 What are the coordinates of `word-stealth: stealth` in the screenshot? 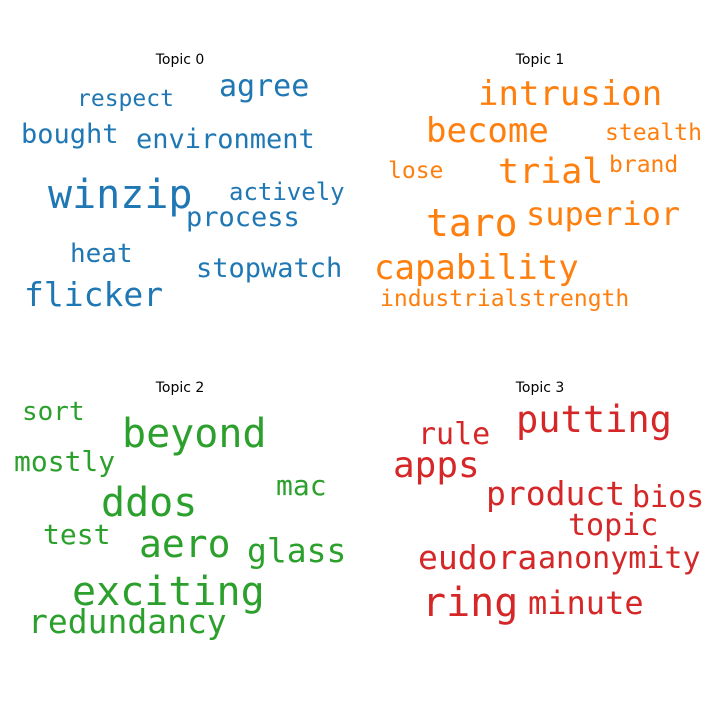 It's located at (653, 133).